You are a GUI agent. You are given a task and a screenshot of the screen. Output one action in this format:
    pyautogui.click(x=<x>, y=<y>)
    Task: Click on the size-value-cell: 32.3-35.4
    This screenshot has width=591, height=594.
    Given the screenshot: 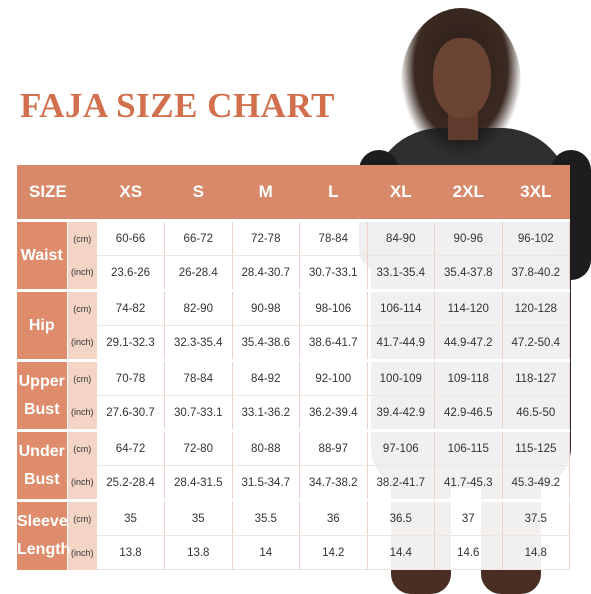 What is the action you would take?
    pyautogui.click(x=198, y=343)
    